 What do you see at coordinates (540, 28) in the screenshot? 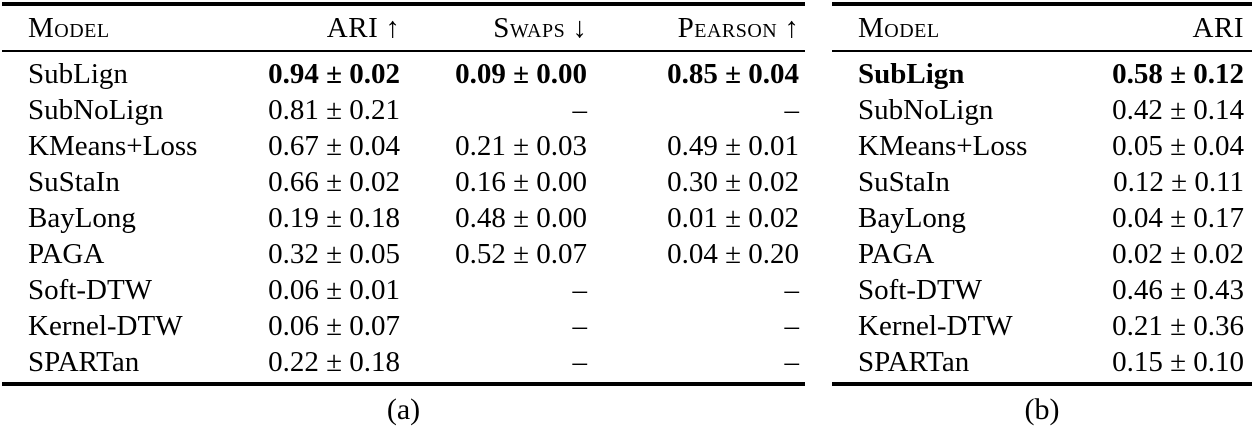
I see `header-swaps: Swaps ↓` at bounding box center [540, 28].